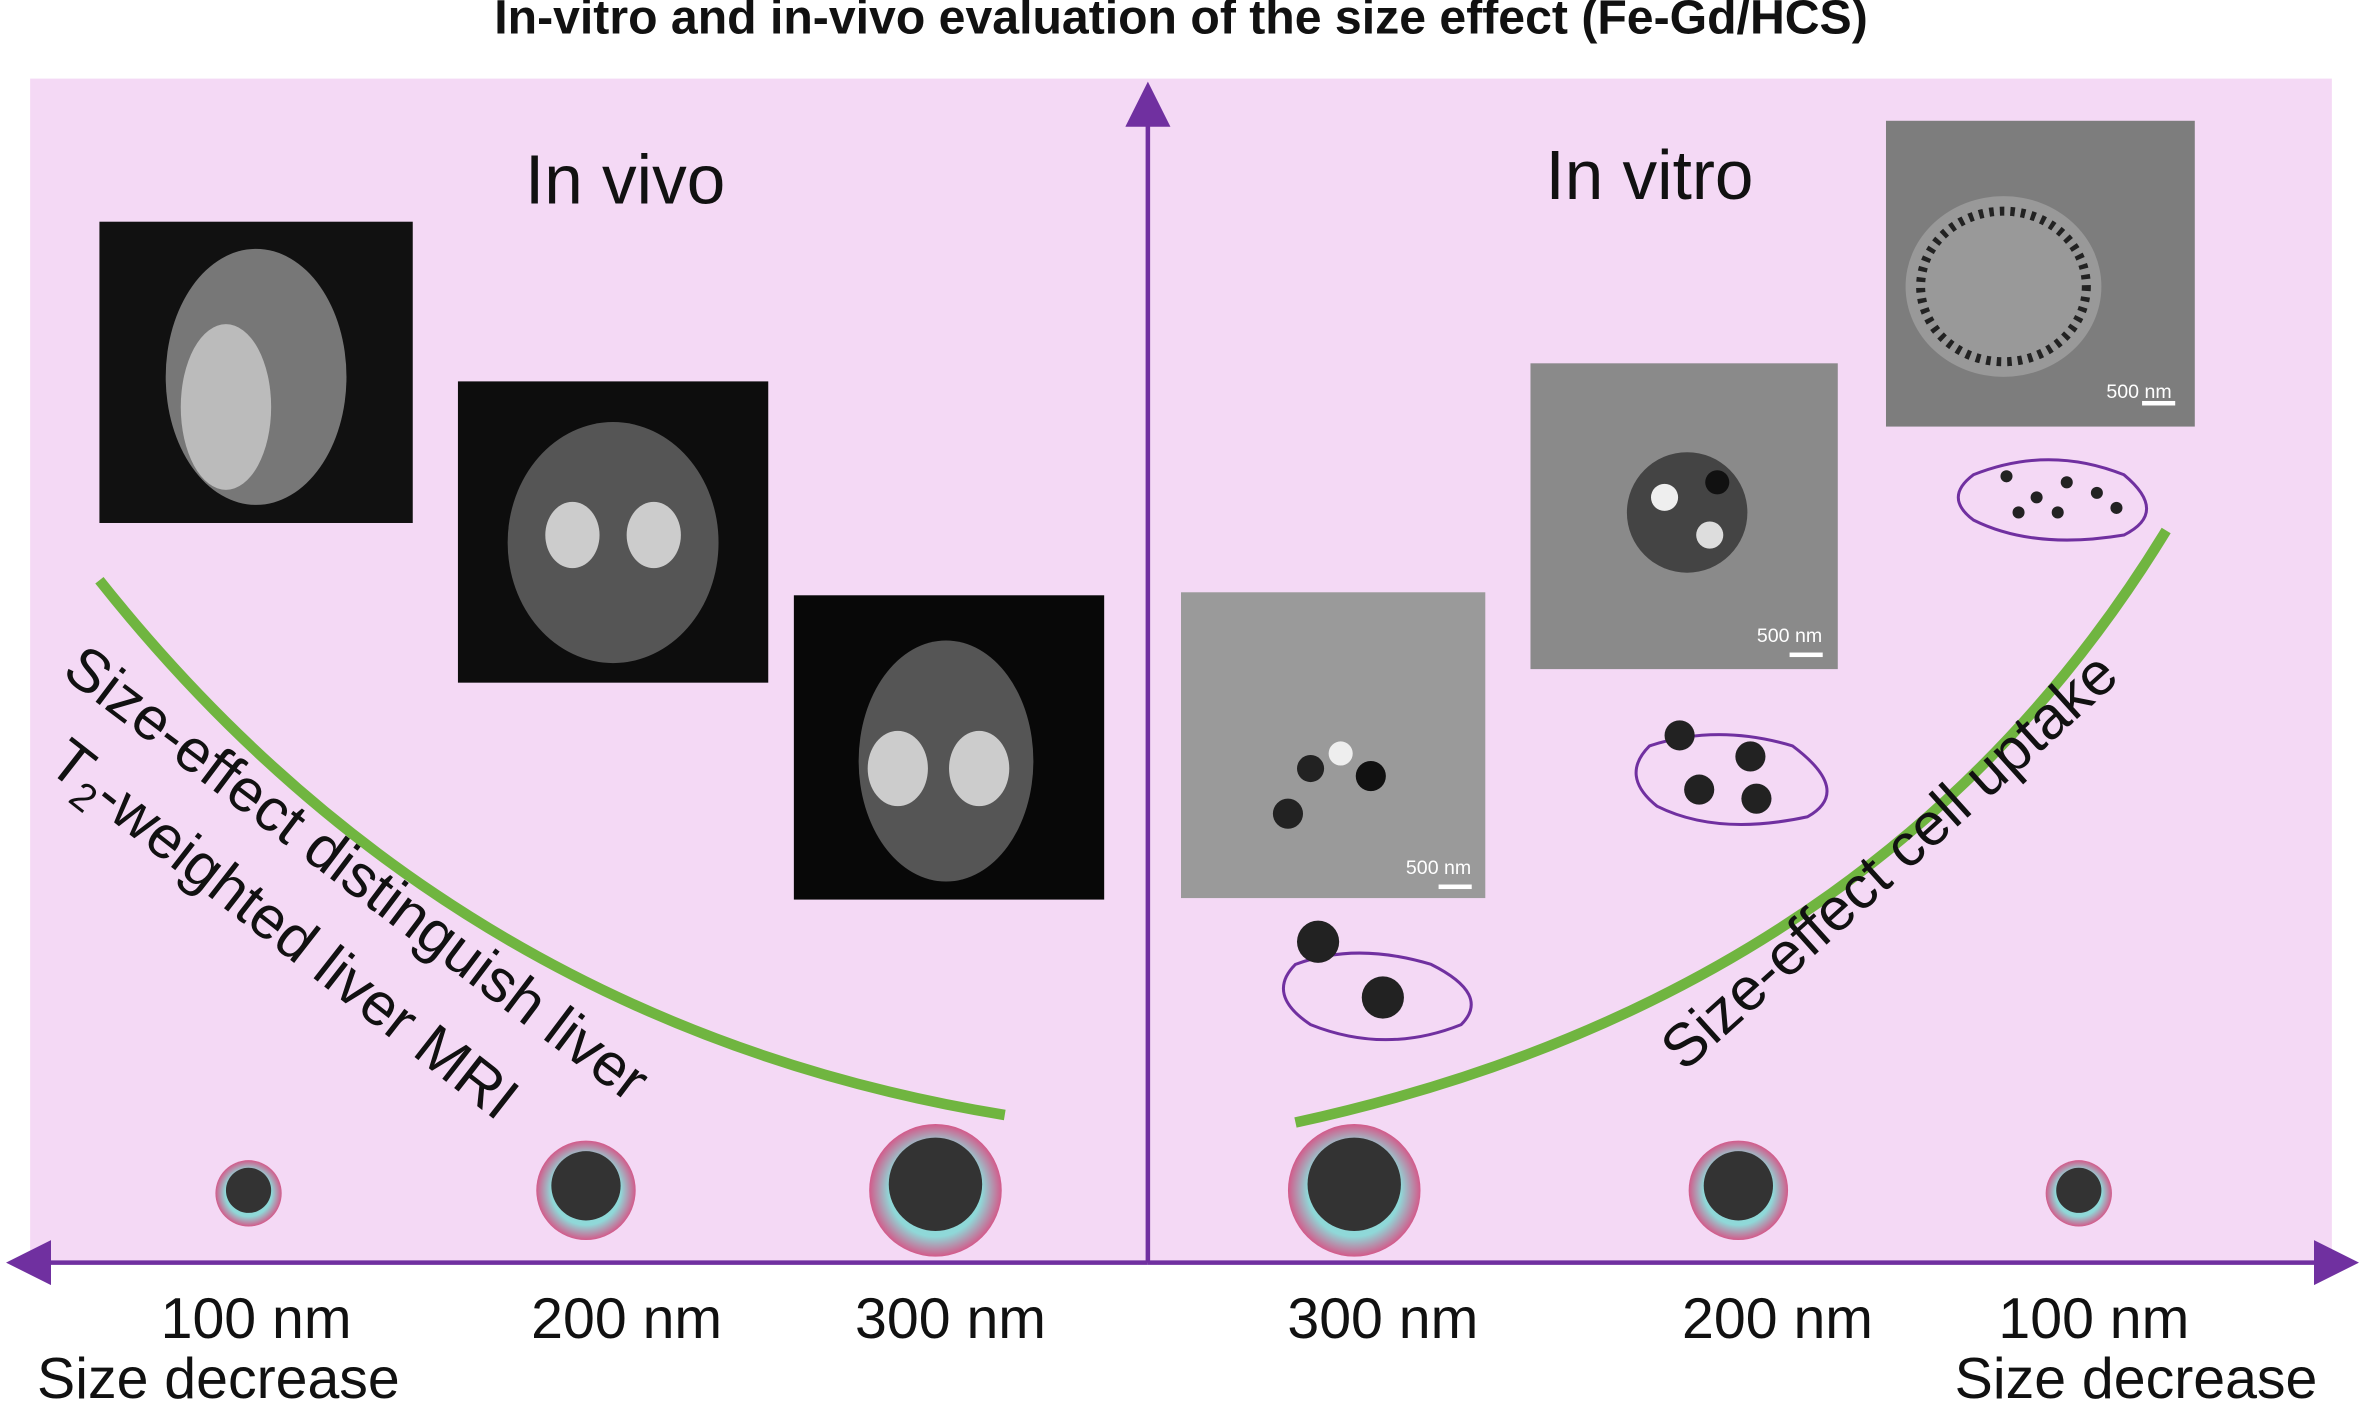 This screenshot has height=1406, width=2362. Describe the element at coordinates (1650, 175) in the screenshot. I see `panel-label: In vitro` at that location.